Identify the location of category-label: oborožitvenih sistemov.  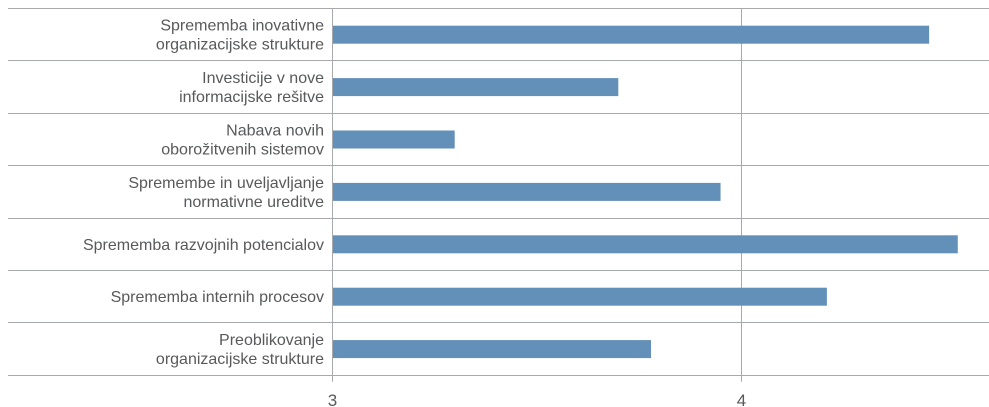
(242, 150).